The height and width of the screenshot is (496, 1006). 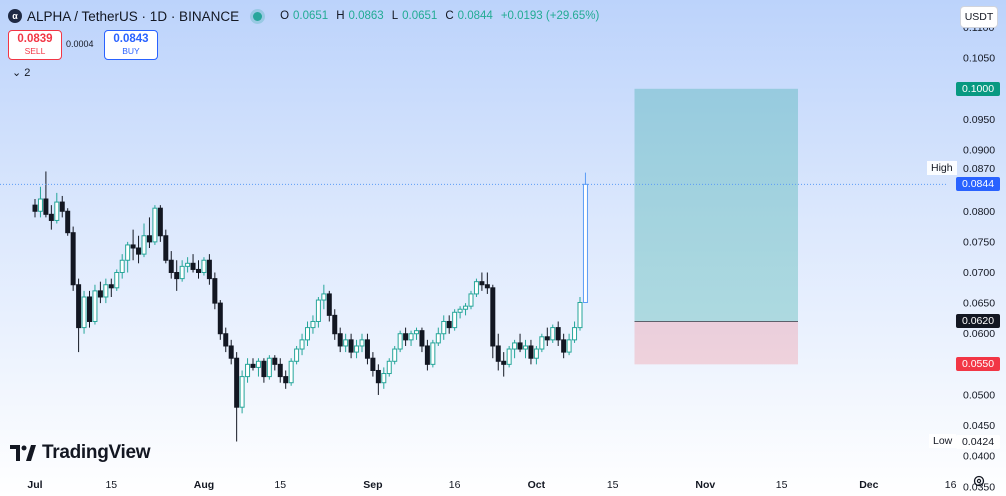 I want to click on long-position-tool, so click(x=716, y=226).